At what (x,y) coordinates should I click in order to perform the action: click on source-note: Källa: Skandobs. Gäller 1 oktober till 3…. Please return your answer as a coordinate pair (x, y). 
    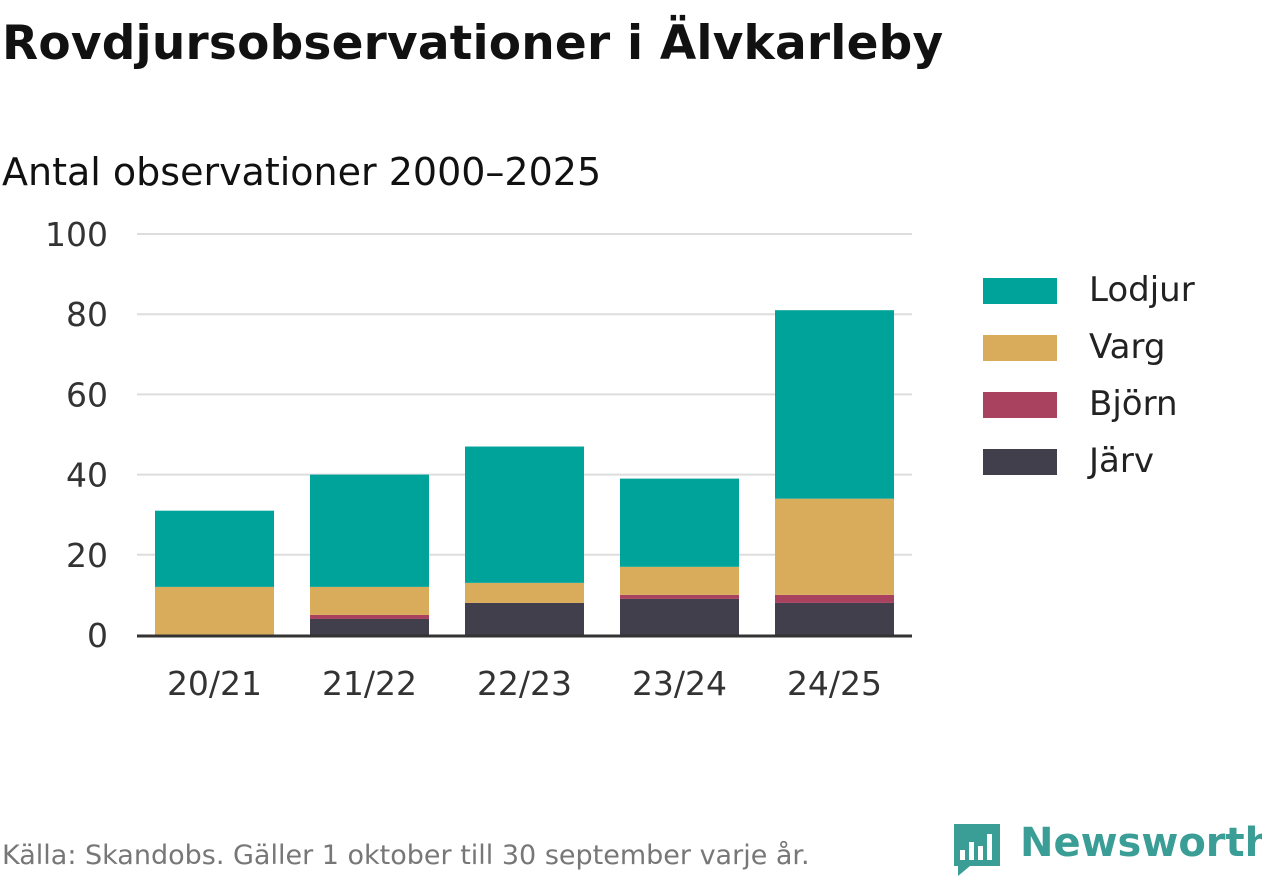
    Looking at the image, I should click on (406, 855).